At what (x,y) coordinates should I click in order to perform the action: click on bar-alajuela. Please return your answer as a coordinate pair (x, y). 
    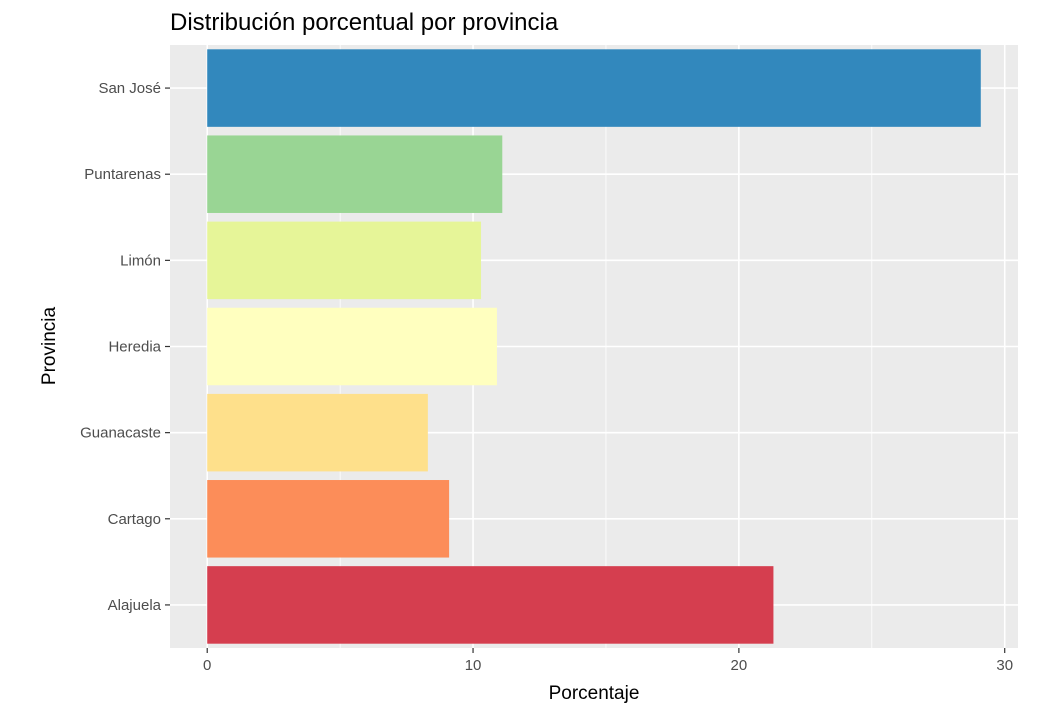
    Looking at the image, I should click on (490, 605).